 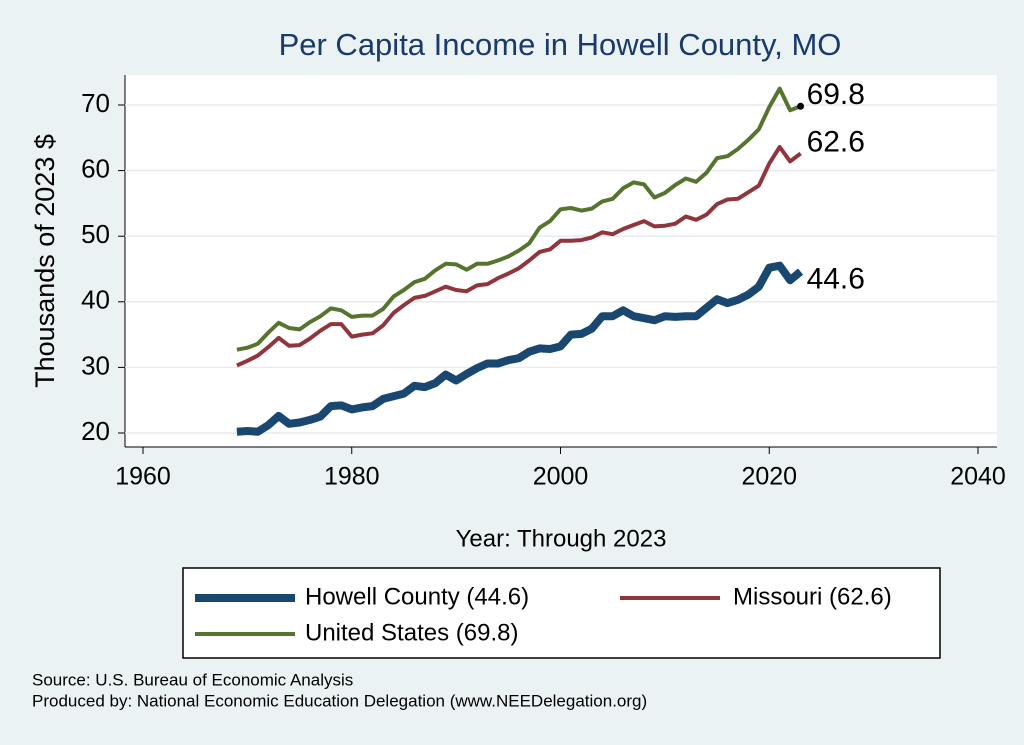 I want to click on legend-box, so click(x=561, y=613).